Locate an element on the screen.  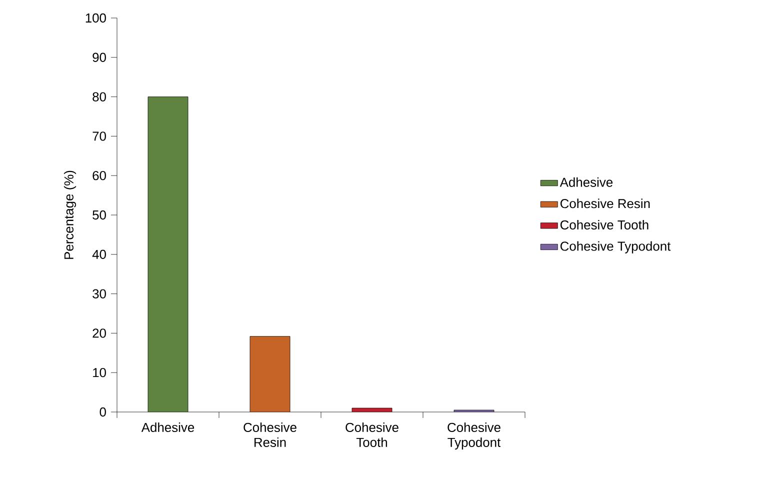
y-tick-label: 80 is located at coordinates (99, 97).